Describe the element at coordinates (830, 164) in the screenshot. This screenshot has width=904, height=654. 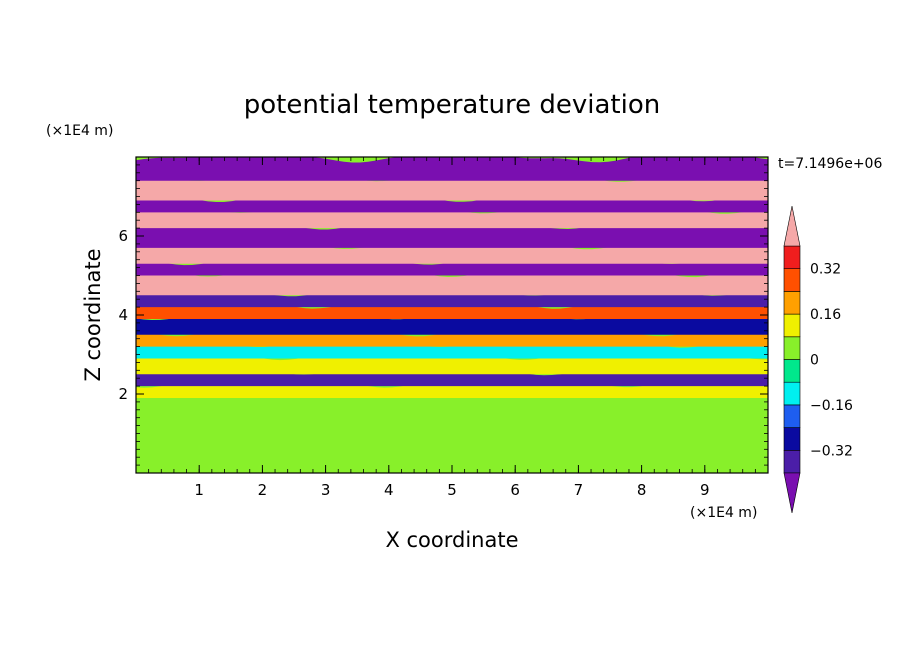
I see `time-label: t=7.1496e+06` at that location.